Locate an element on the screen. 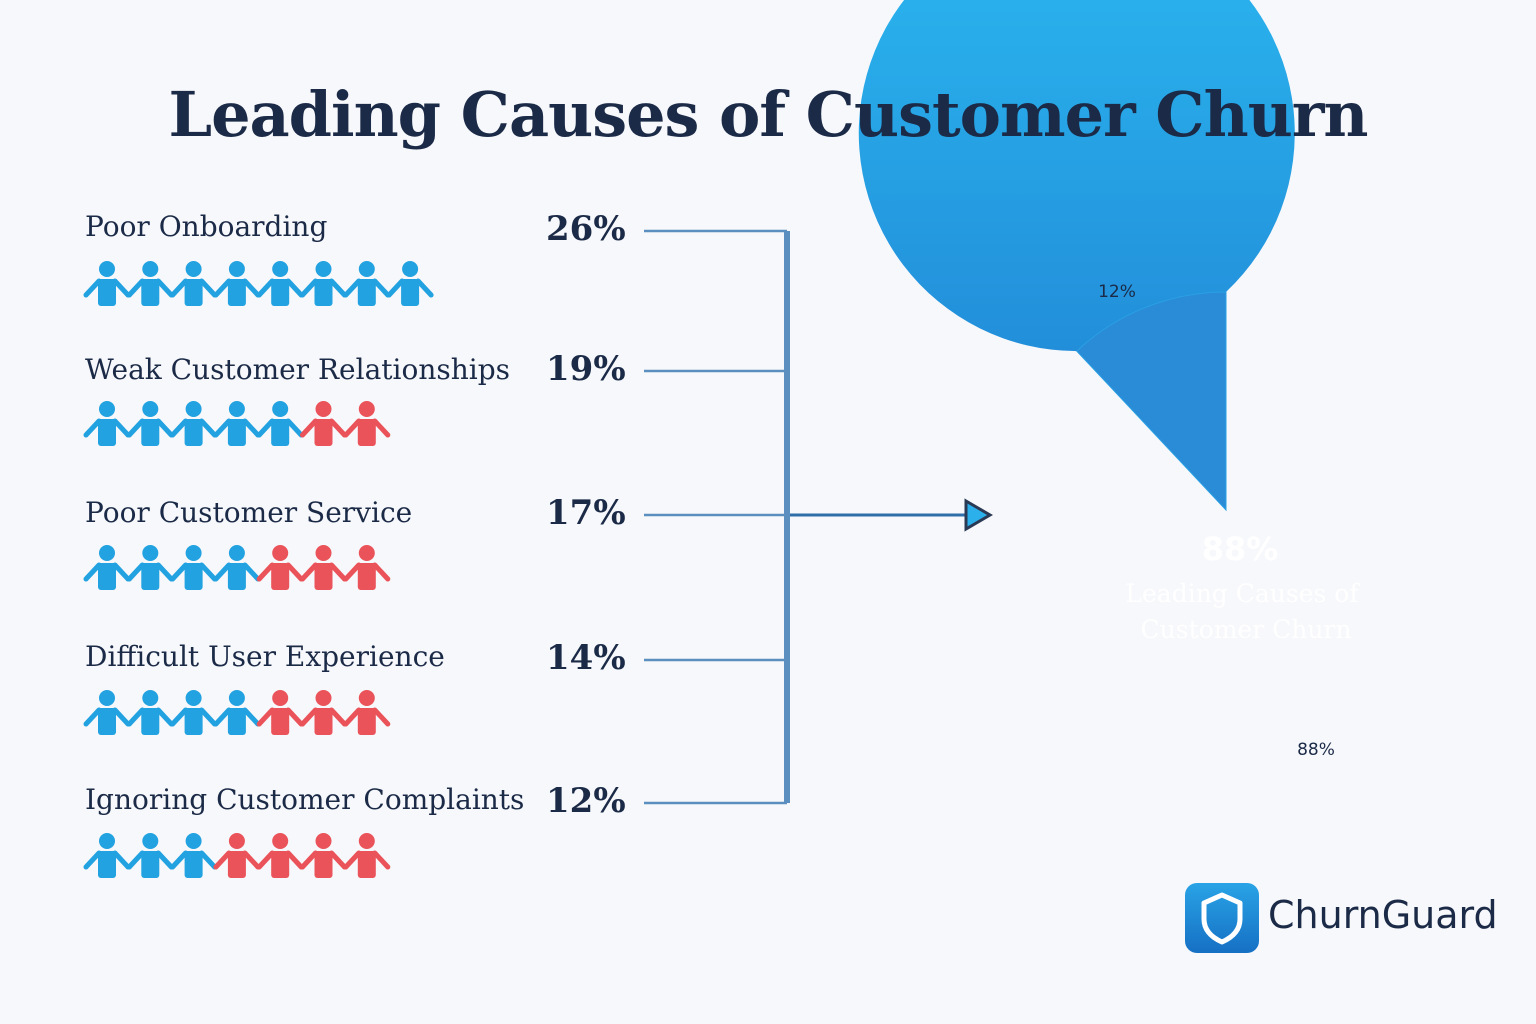 This screenshot has height=1024, width=1536. category-label: Poor Onboarding is located at coordinates (206, 226).